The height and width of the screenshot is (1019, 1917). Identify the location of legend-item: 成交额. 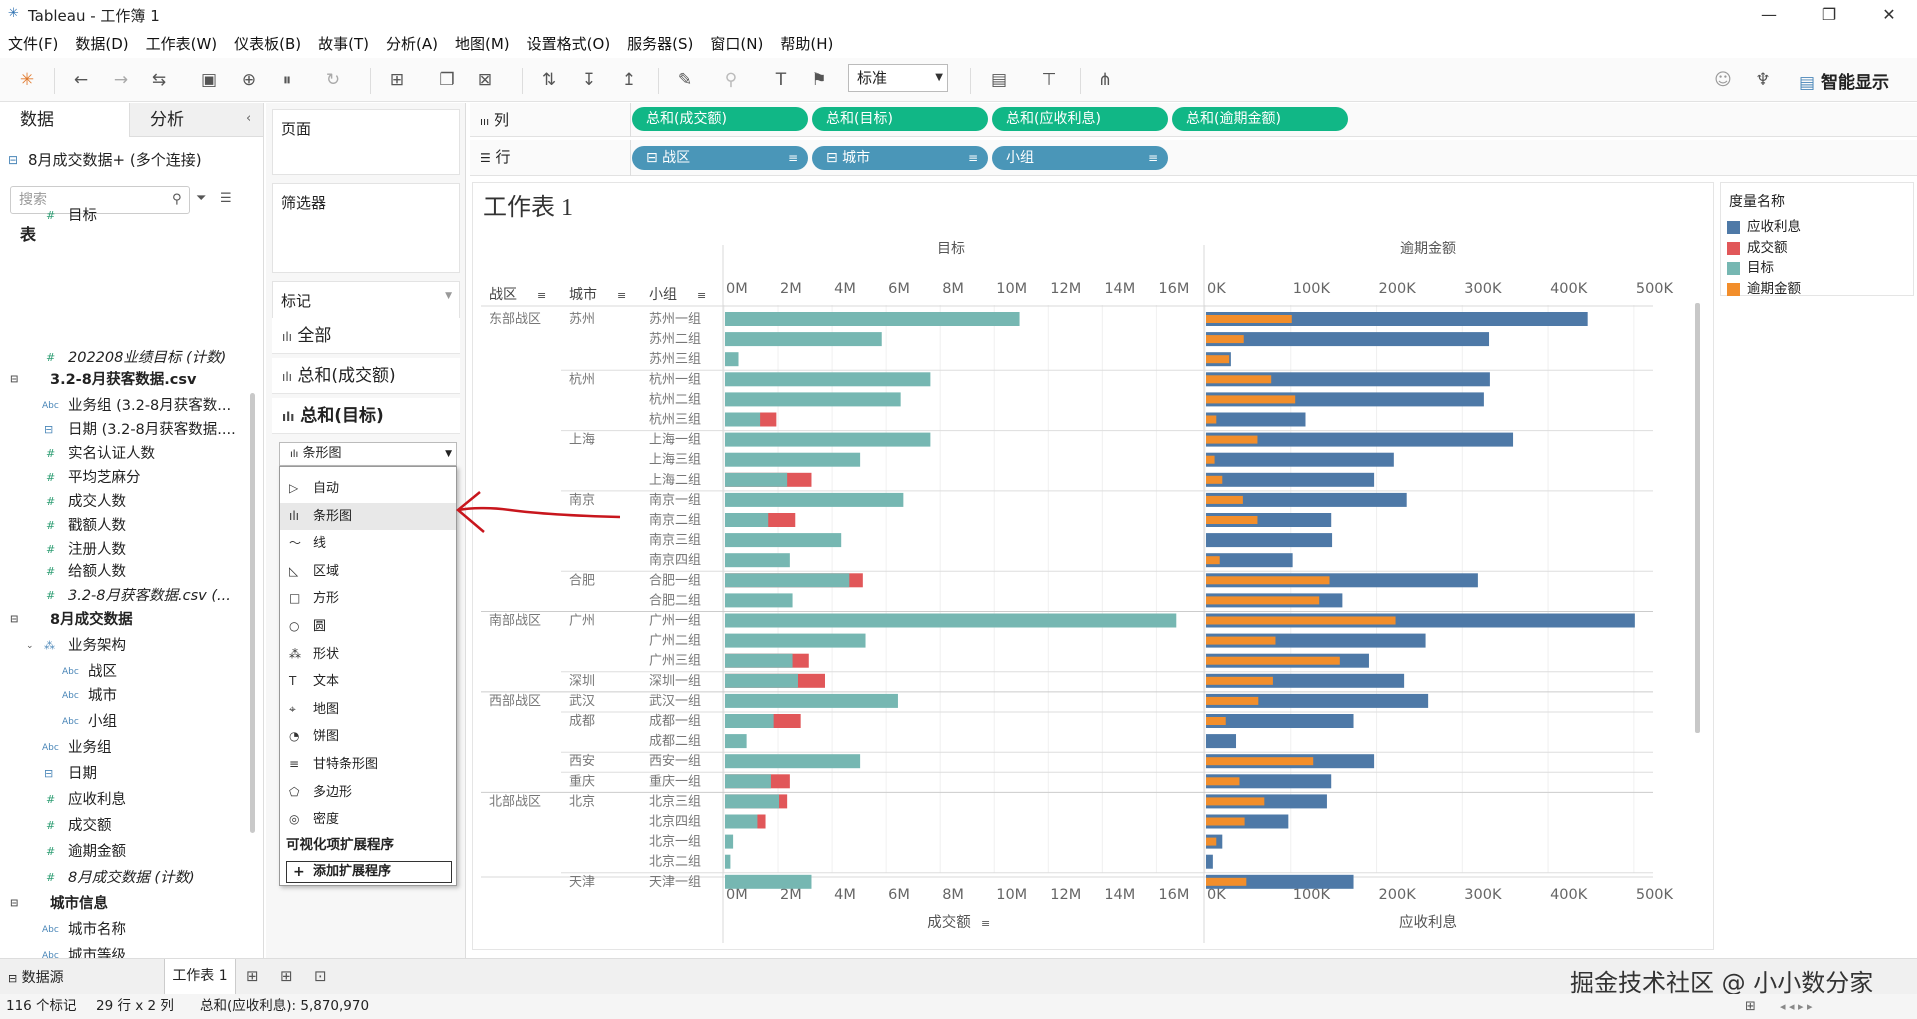
(1757, 248).